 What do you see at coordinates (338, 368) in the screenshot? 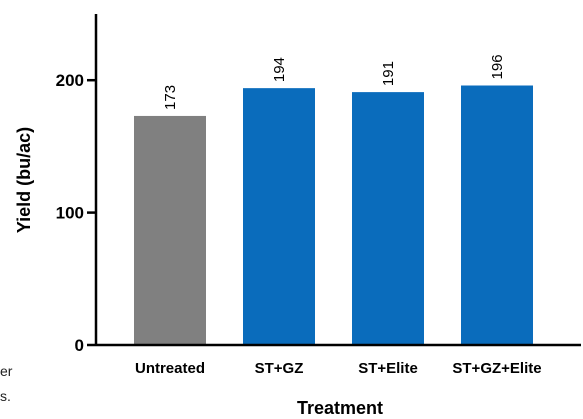
I see `x-ticks-group: Untreated ST+GZ ST+Elite ST+GZ+Elite` at bounding box center [338, 368].